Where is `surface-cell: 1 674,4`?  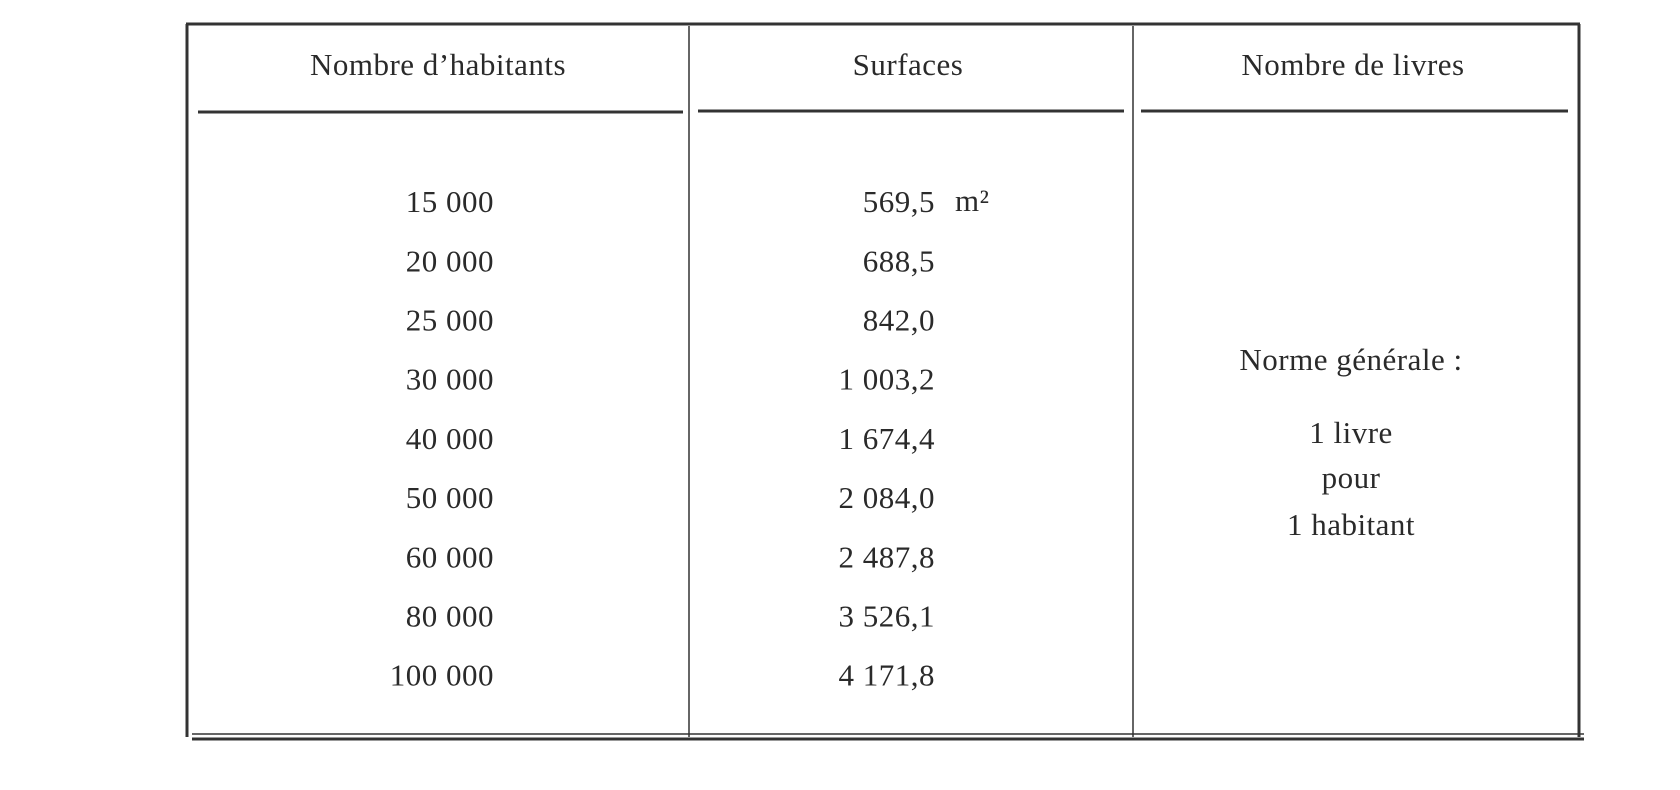 surface-cell: 1 674,4 is located at coordinates (887, 438).